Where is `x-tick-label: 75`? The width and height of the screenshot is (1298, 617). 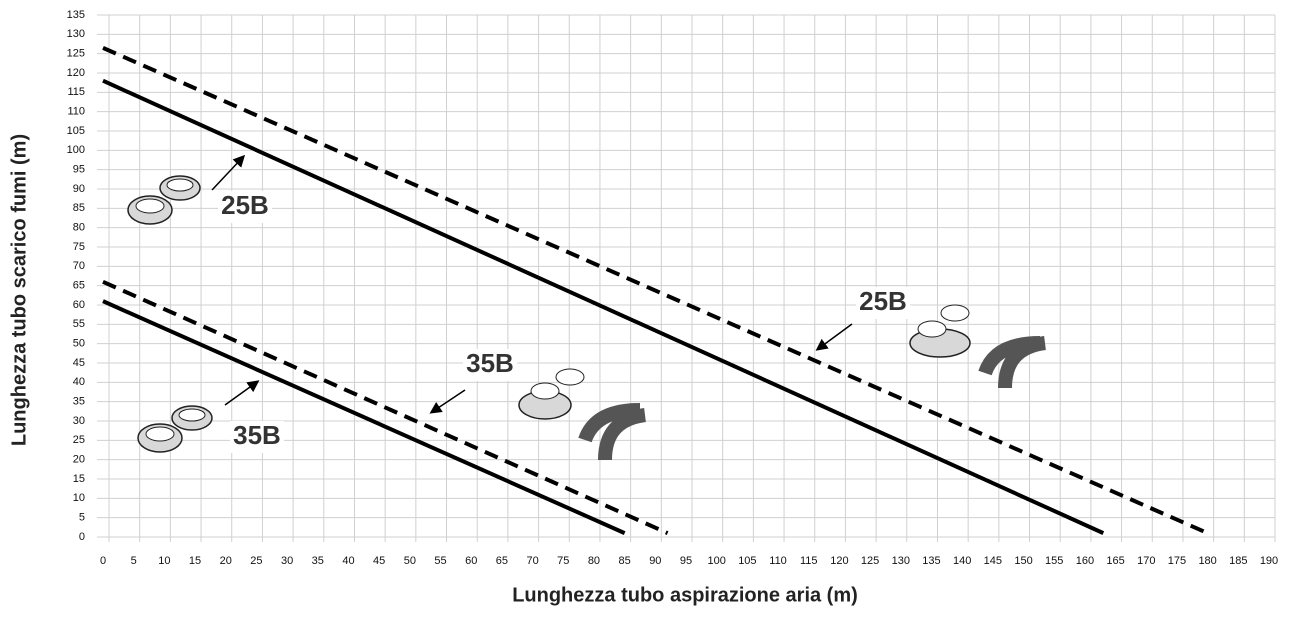
x-tick-label: 75 is located at coordinates (563, 561).